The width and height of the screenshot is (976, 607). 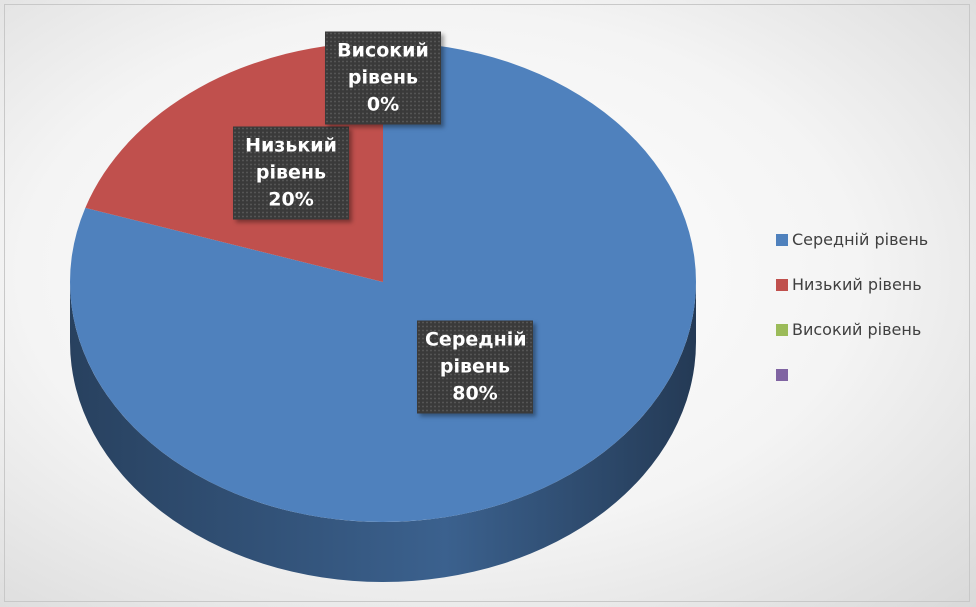 I want to click on data-label-value: 20%, so click(x=291, y=199).